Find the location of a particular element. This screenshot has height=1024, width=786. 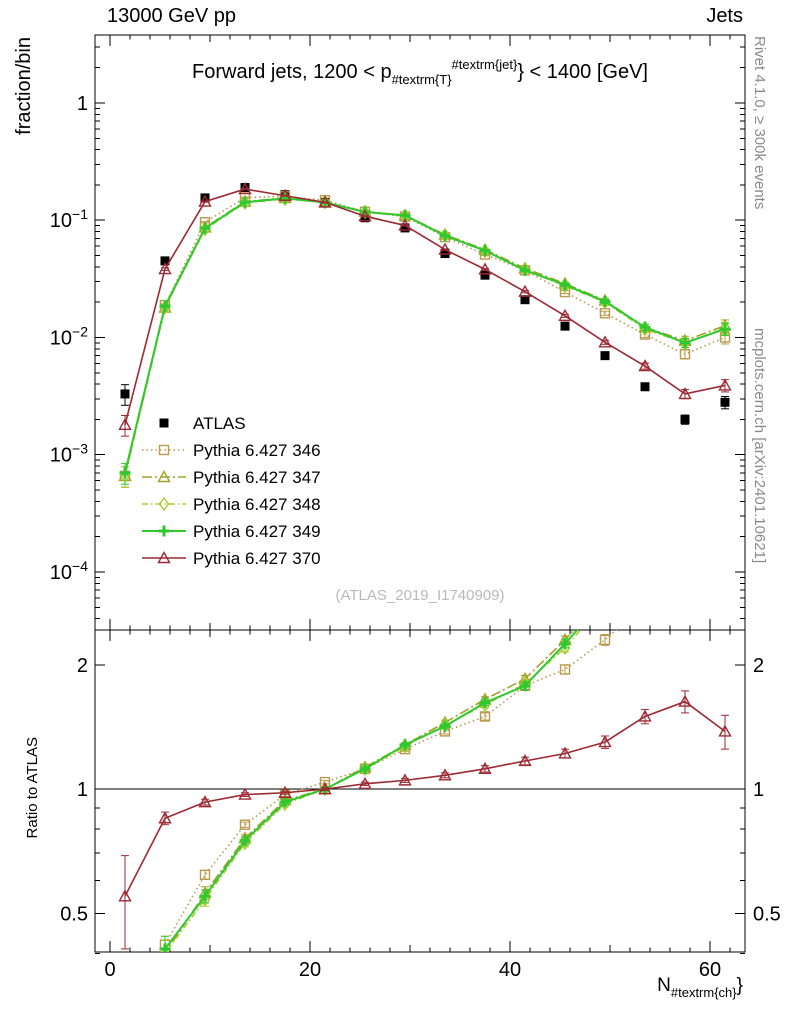

legend-label-py370: Pythia 6.427 370 is located at coordinates (257, 558).